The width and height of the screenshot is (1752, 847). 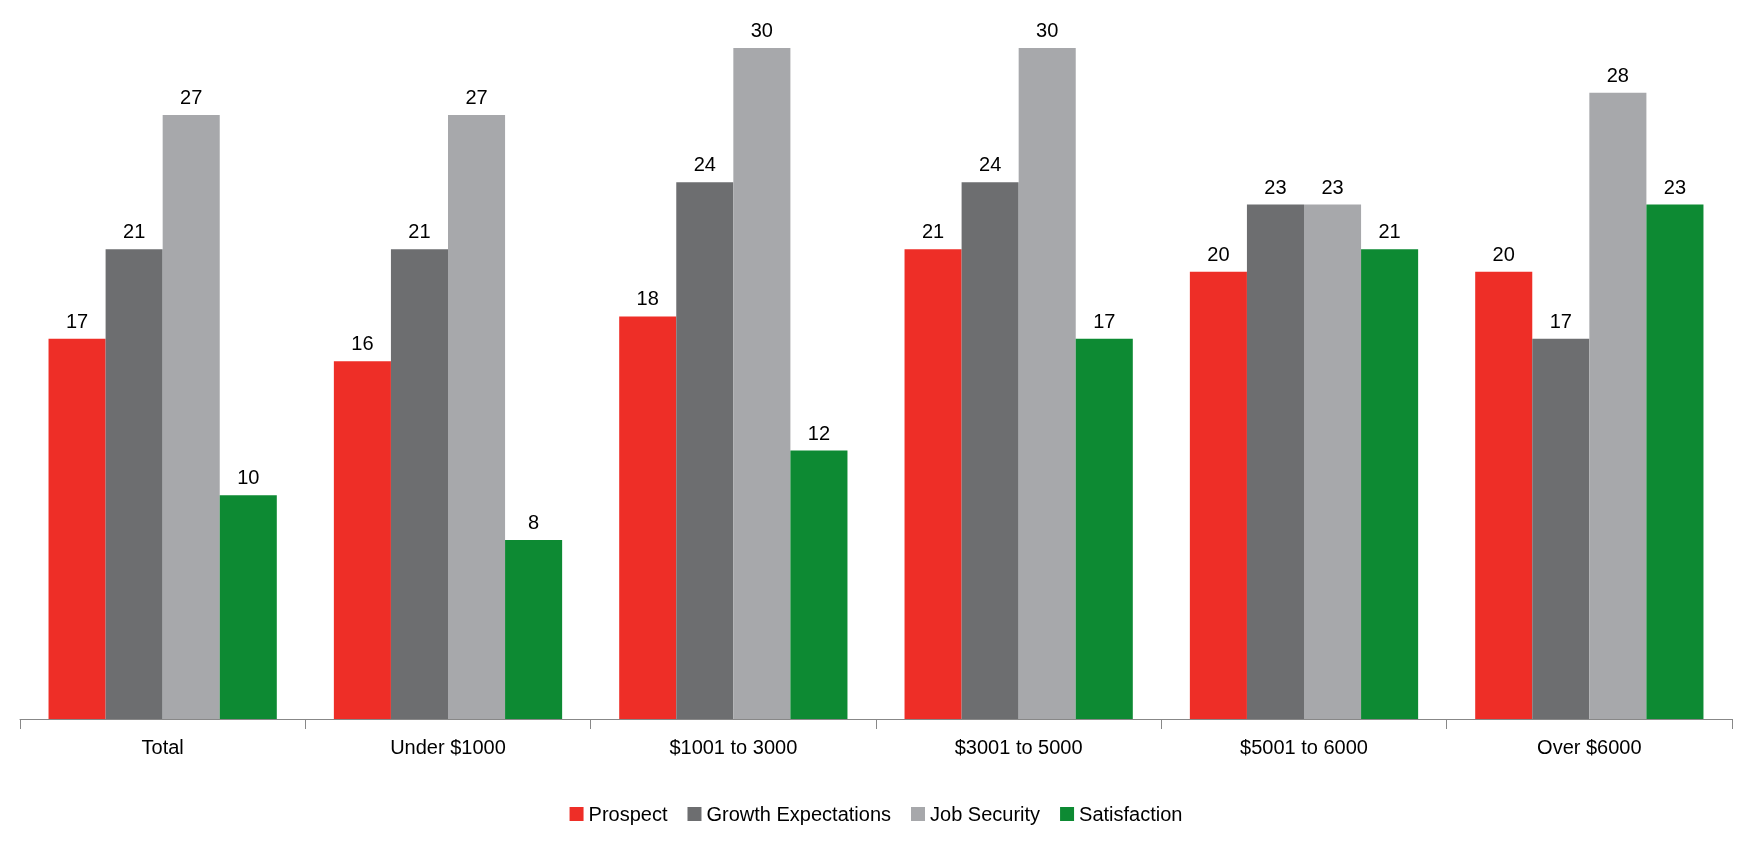 What do you see at coordinates (1304, 747) in the screenshot?
I see `x-tick-label: $5001 to 6000` at bounding box center [1304, 747].